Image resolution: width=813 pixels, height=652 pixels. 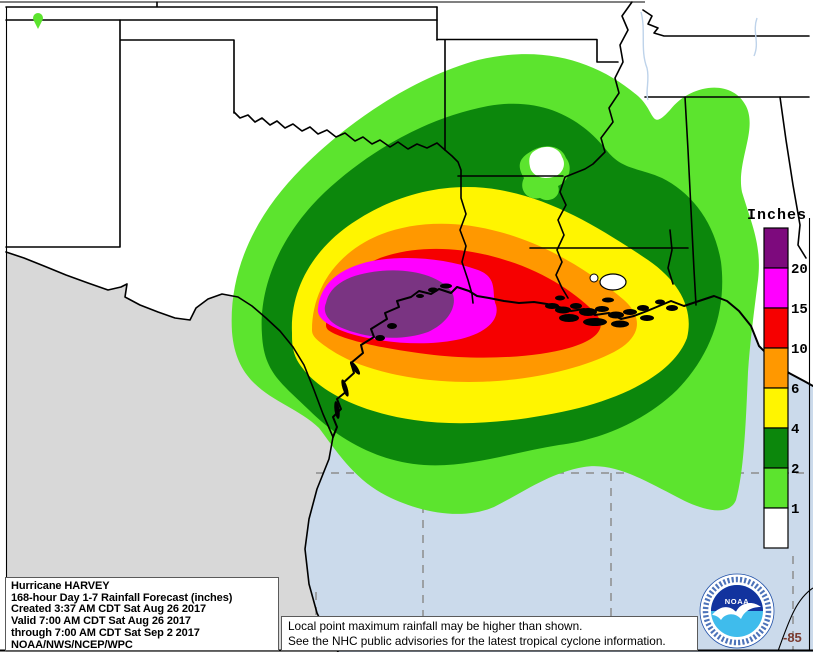 I want to click on rain-20in-contour, so click(x=389, y=304).